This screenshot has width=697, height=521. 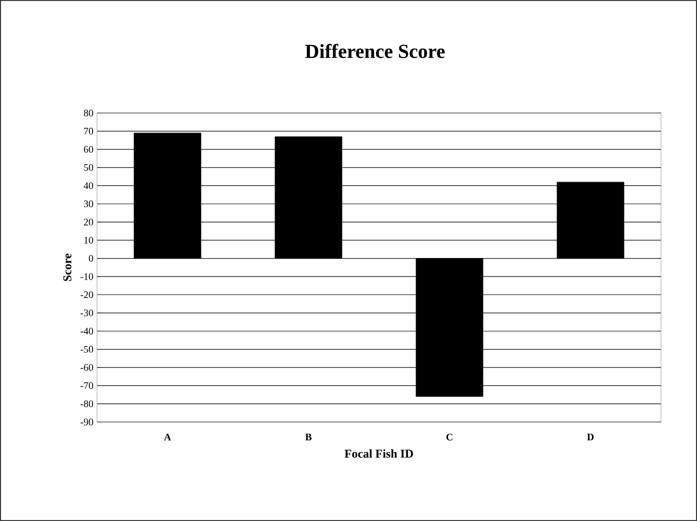 What do you see at coordinates (168, 437) in the screenshot?
I see `x-tick-label: A` at bounding box center [168, 437].